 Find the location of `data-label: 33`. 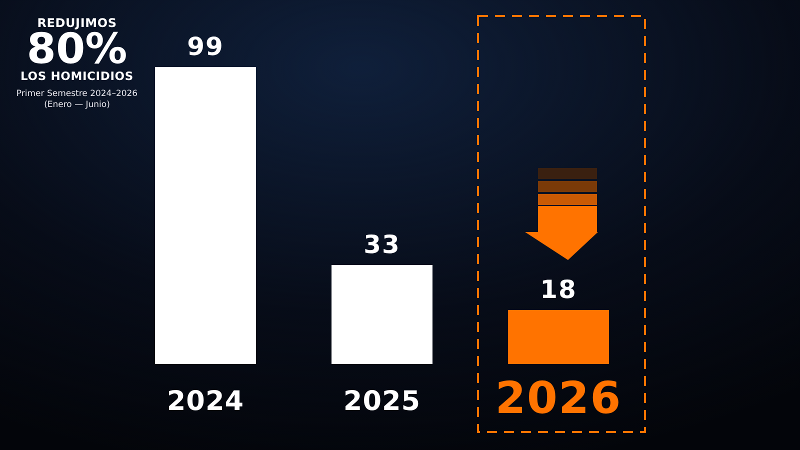

data-label: 33 is located at coordinates (382, 244).